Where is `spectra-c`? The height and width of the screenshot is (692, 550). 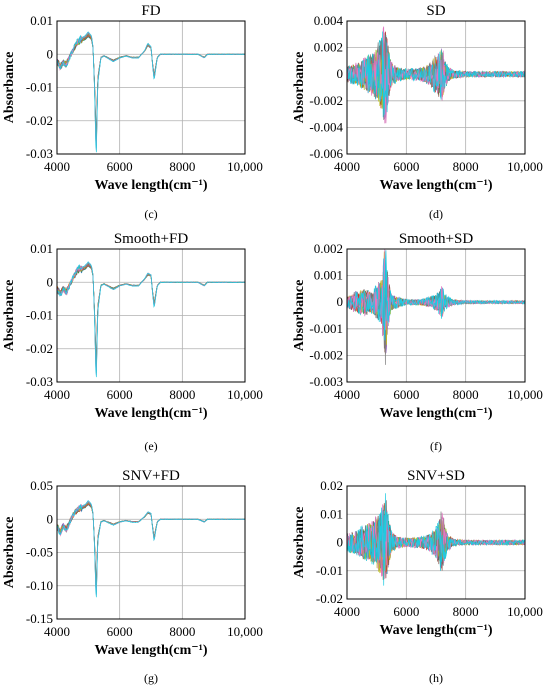 spectra-c is located at coordinates (151, 92).